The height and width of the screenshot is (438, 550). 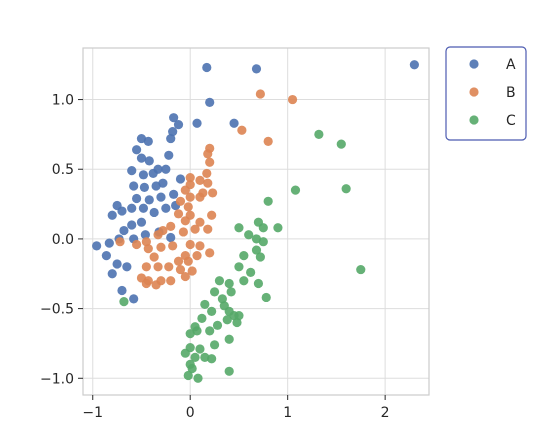 I want to click on y-tick-label: 0.5, so click(x=63, y=170).